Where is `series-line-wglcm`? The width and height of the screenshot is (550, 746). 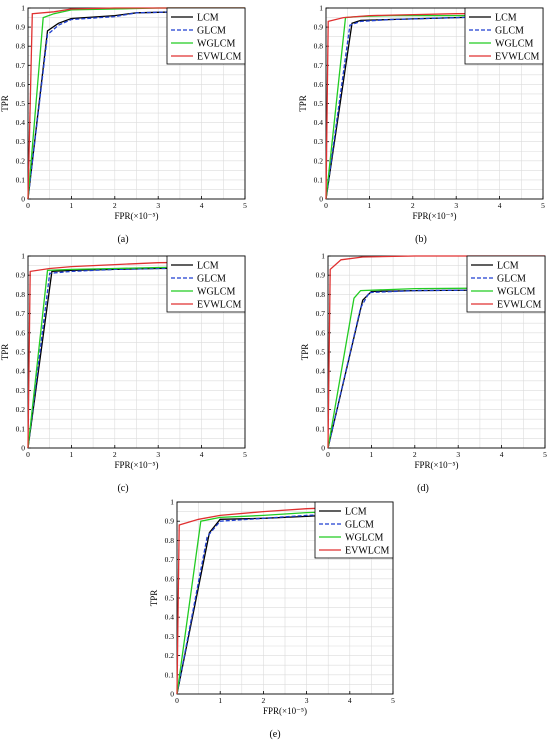
series-line-wglcm is located at coordinates (436, 368).